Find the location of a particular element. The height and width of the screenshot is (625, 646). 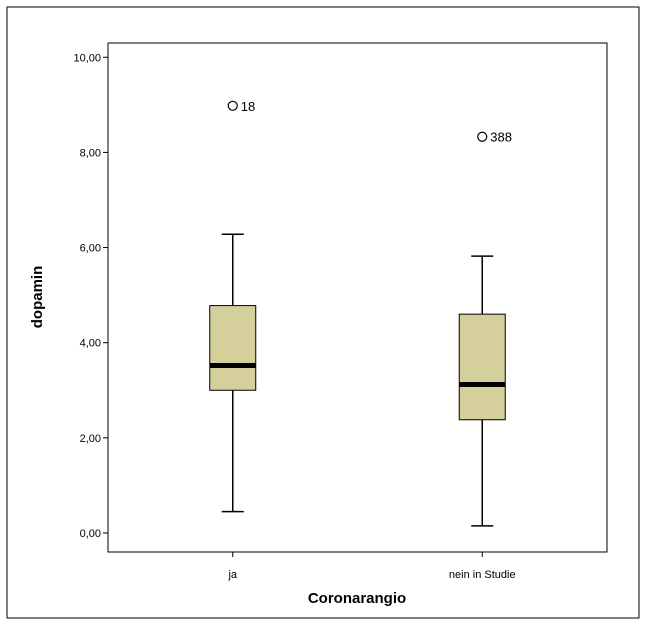

outlier-label: 18 is located at coordinates (248, 106).